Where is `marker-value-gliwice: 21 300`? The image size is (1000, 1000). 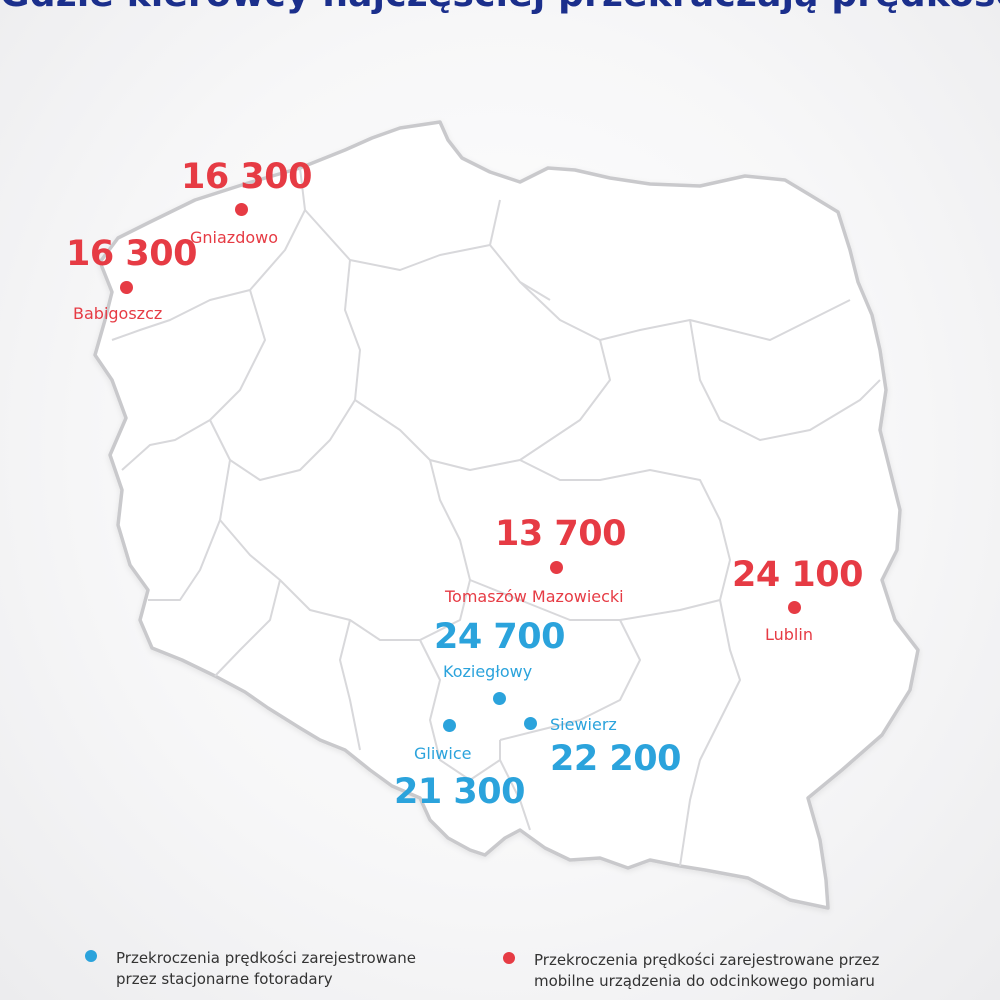
marker-value-gliwice: 21 300 is located at coordinates (459, 792).